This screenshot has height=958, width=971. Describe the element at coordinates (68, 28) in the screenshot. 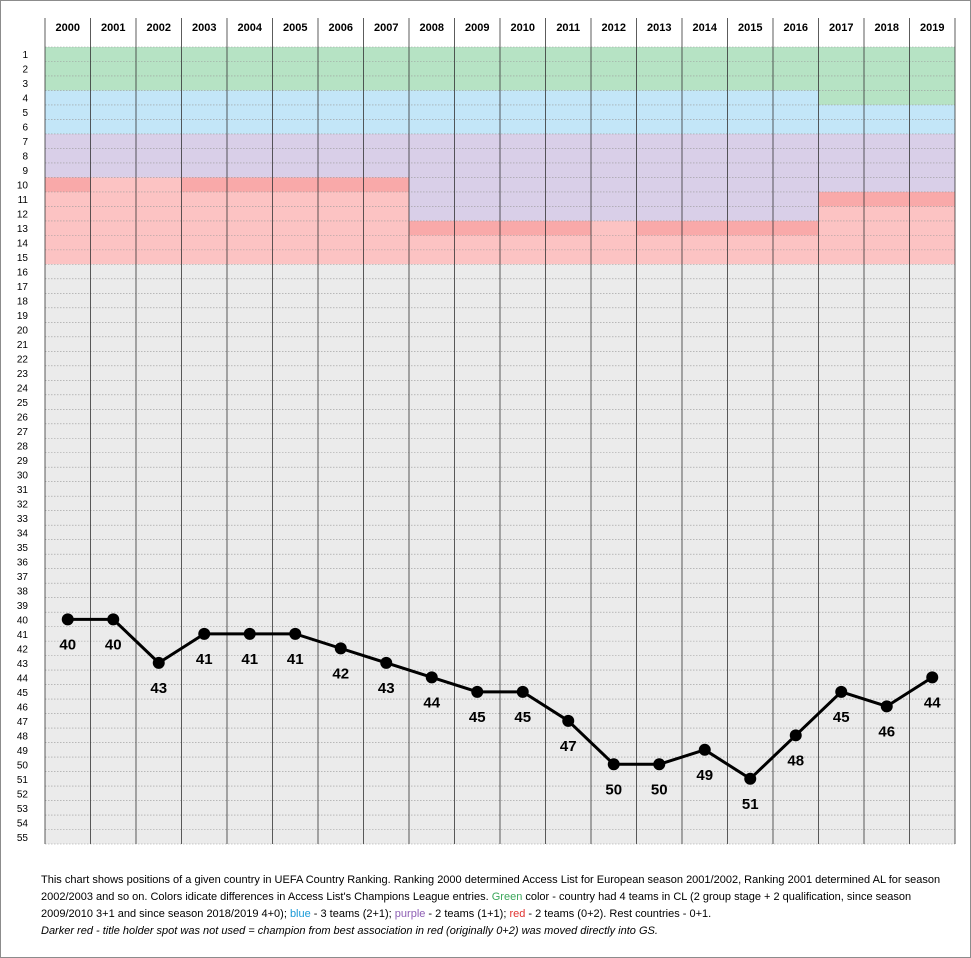

I see `x-tick-label: 2000` at that location.